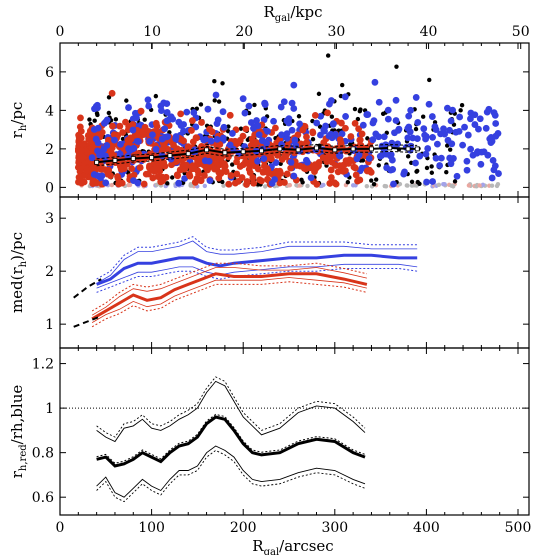 The height and width of the screenshot is (555, 555). What do you see at coordinates (521, 32) in the screenshot?
I see `top-x-tick-label: 50` at bounding box center [521, 32].